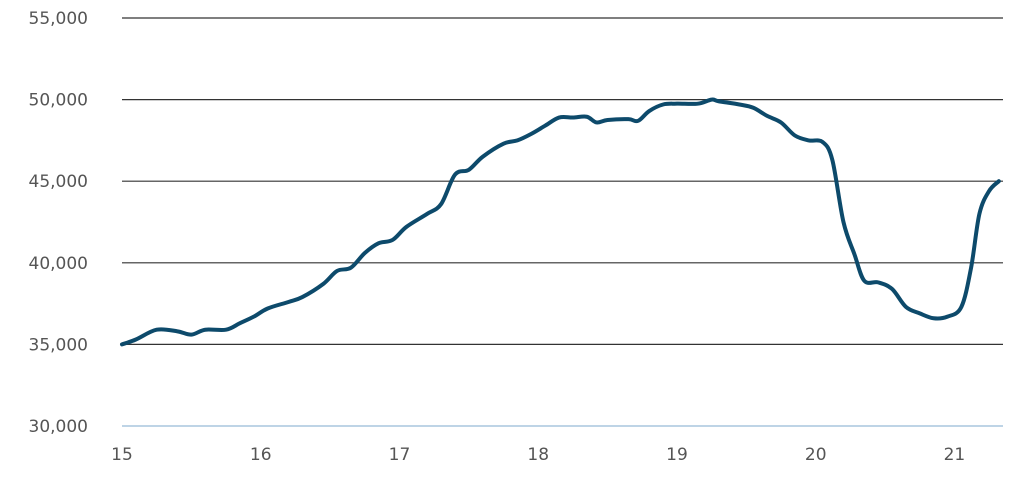 Image resolution: width=1024 pixels, height=501 pixels. What do you see at coordinates (955, 455) in the screenshot?
I see `x-tick-label: 21` at bounding box center [955, 455].